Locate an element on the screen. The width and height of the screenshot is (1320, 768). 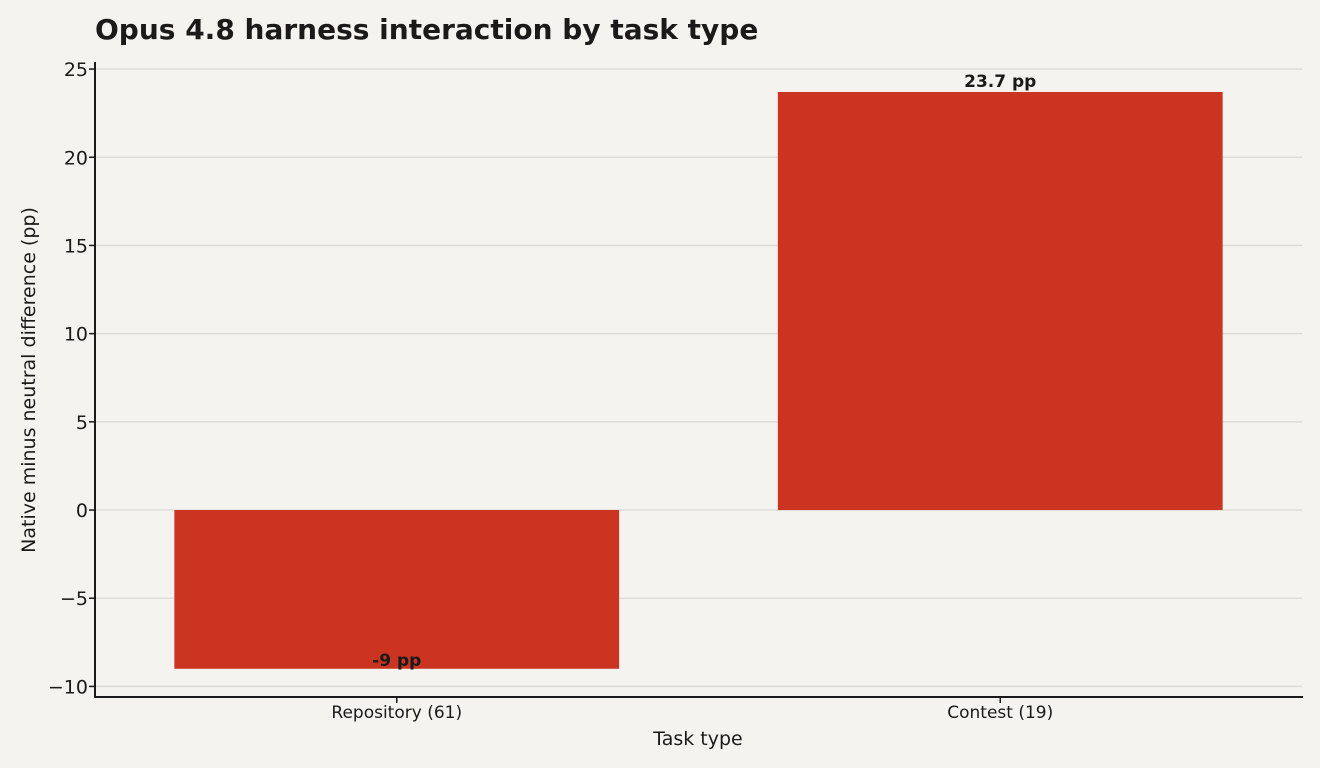
bar-repository is located at coordinates (397, 589).